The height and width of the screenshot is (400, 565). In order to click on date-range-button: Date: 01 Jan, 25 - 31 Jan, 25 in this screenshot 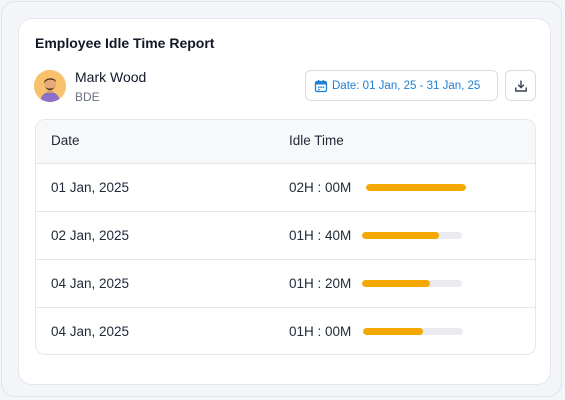, I will do `click(401, 85)`.